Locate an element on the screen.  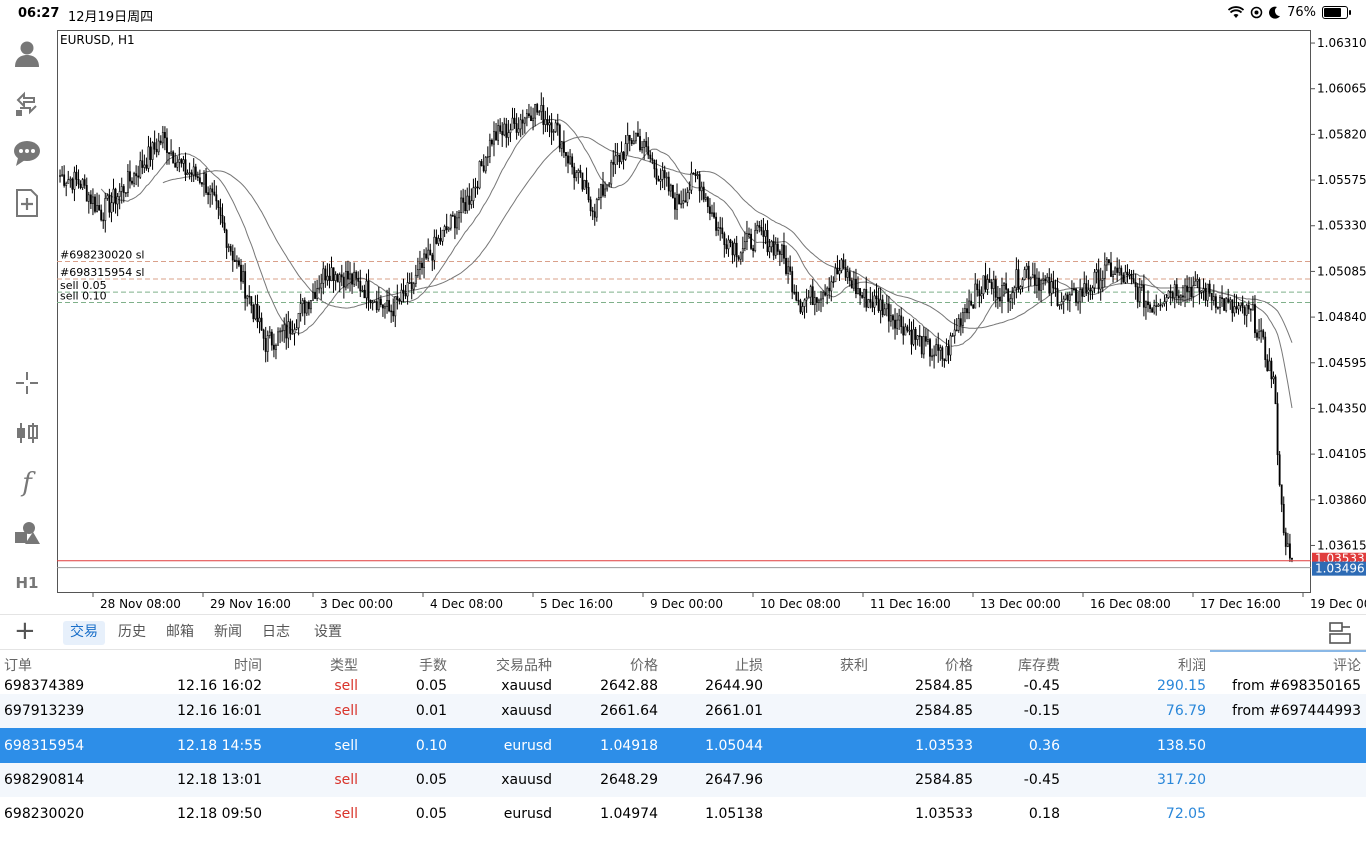
cell-symbol: eurusd is located at coordinates (527, 814).